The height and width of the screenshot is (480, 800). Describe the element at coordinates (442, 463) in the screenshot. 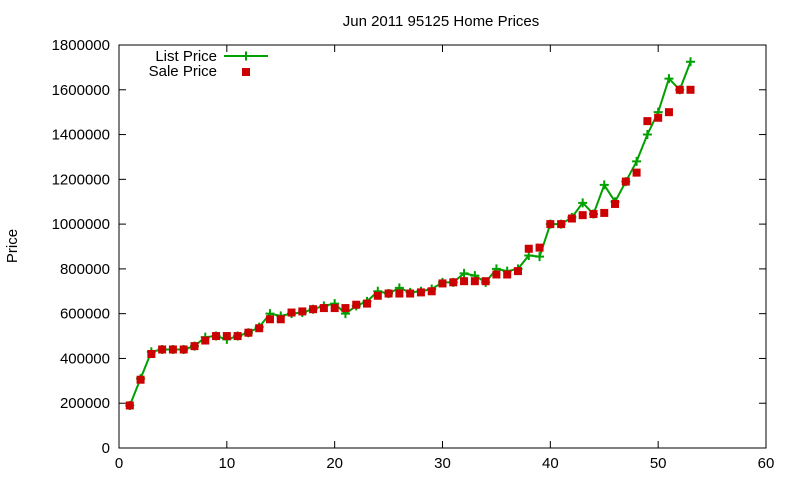

I see `x-tick-label: 30` at that location.